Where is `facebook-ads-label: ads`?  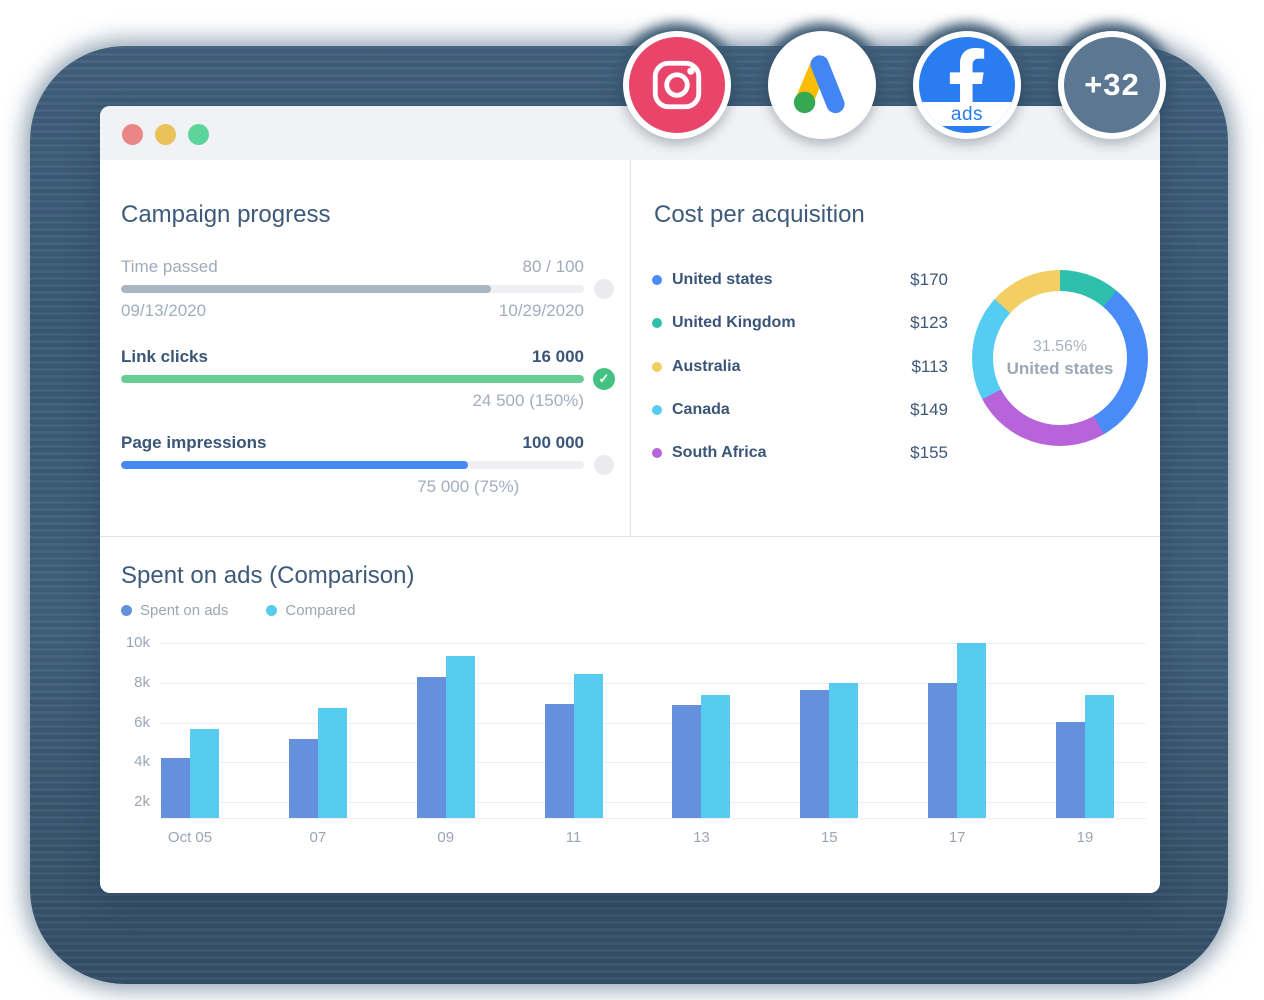 facebook-ads-label: ads is located at coordinates (967, 114).